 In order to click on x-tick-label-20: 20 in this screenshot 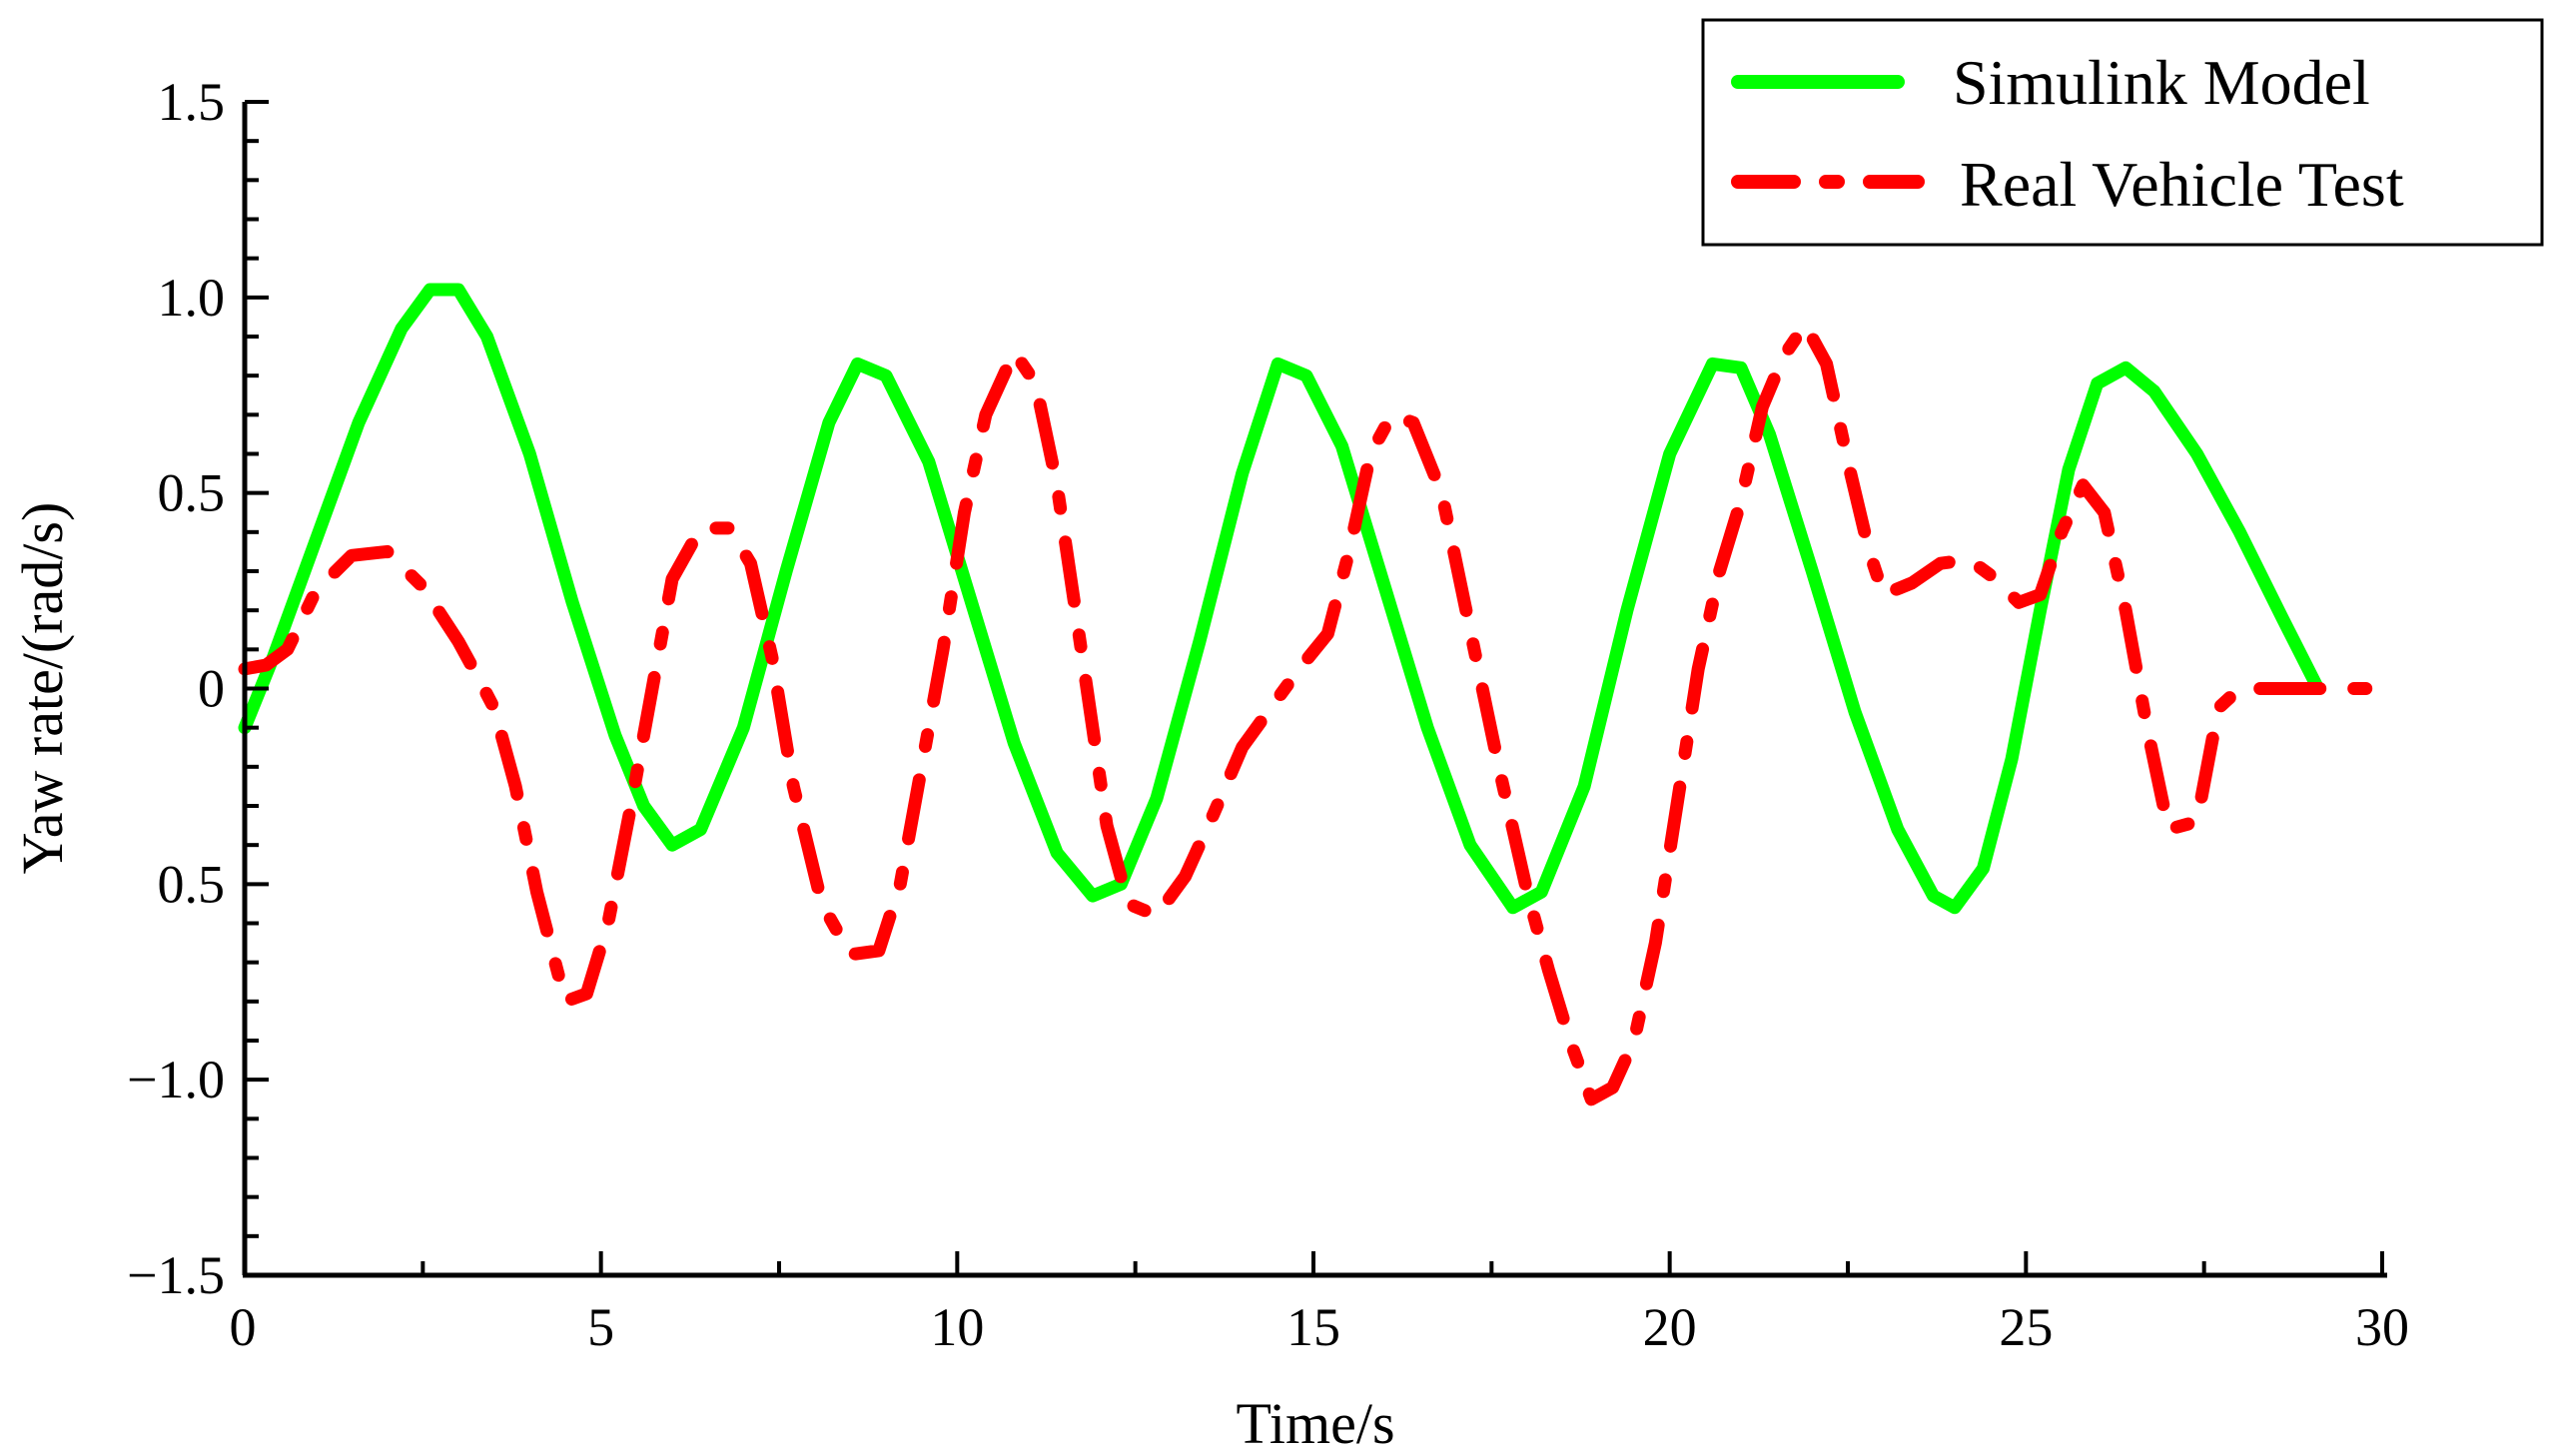, I will do `click(1670, 1327)`.